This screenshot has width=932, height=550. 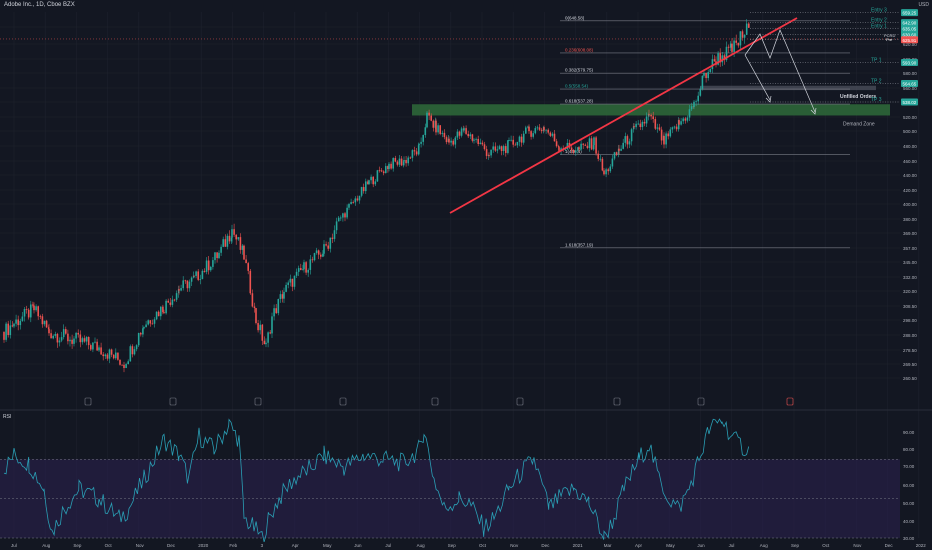 What do you see at coordinates (910, 262) in the screenshot?
I see `y-axis-tick: 345.00` at bounding box center [910, 262].